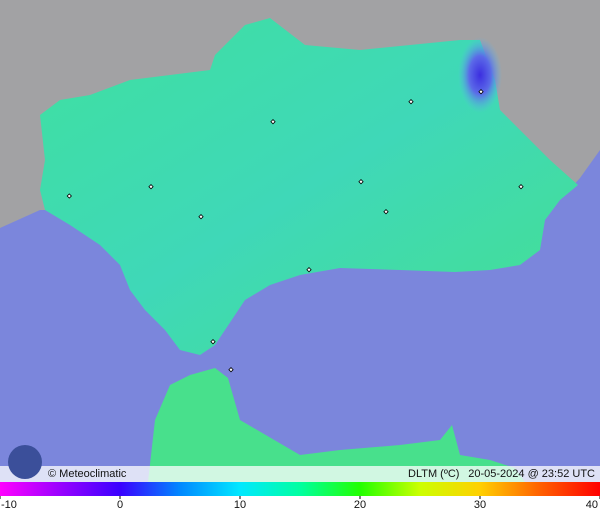  What do you see at coordinates (433, 474) in the screenshot?
I see `variable: DLTM (ºC)` at bounding box center [433, 474].